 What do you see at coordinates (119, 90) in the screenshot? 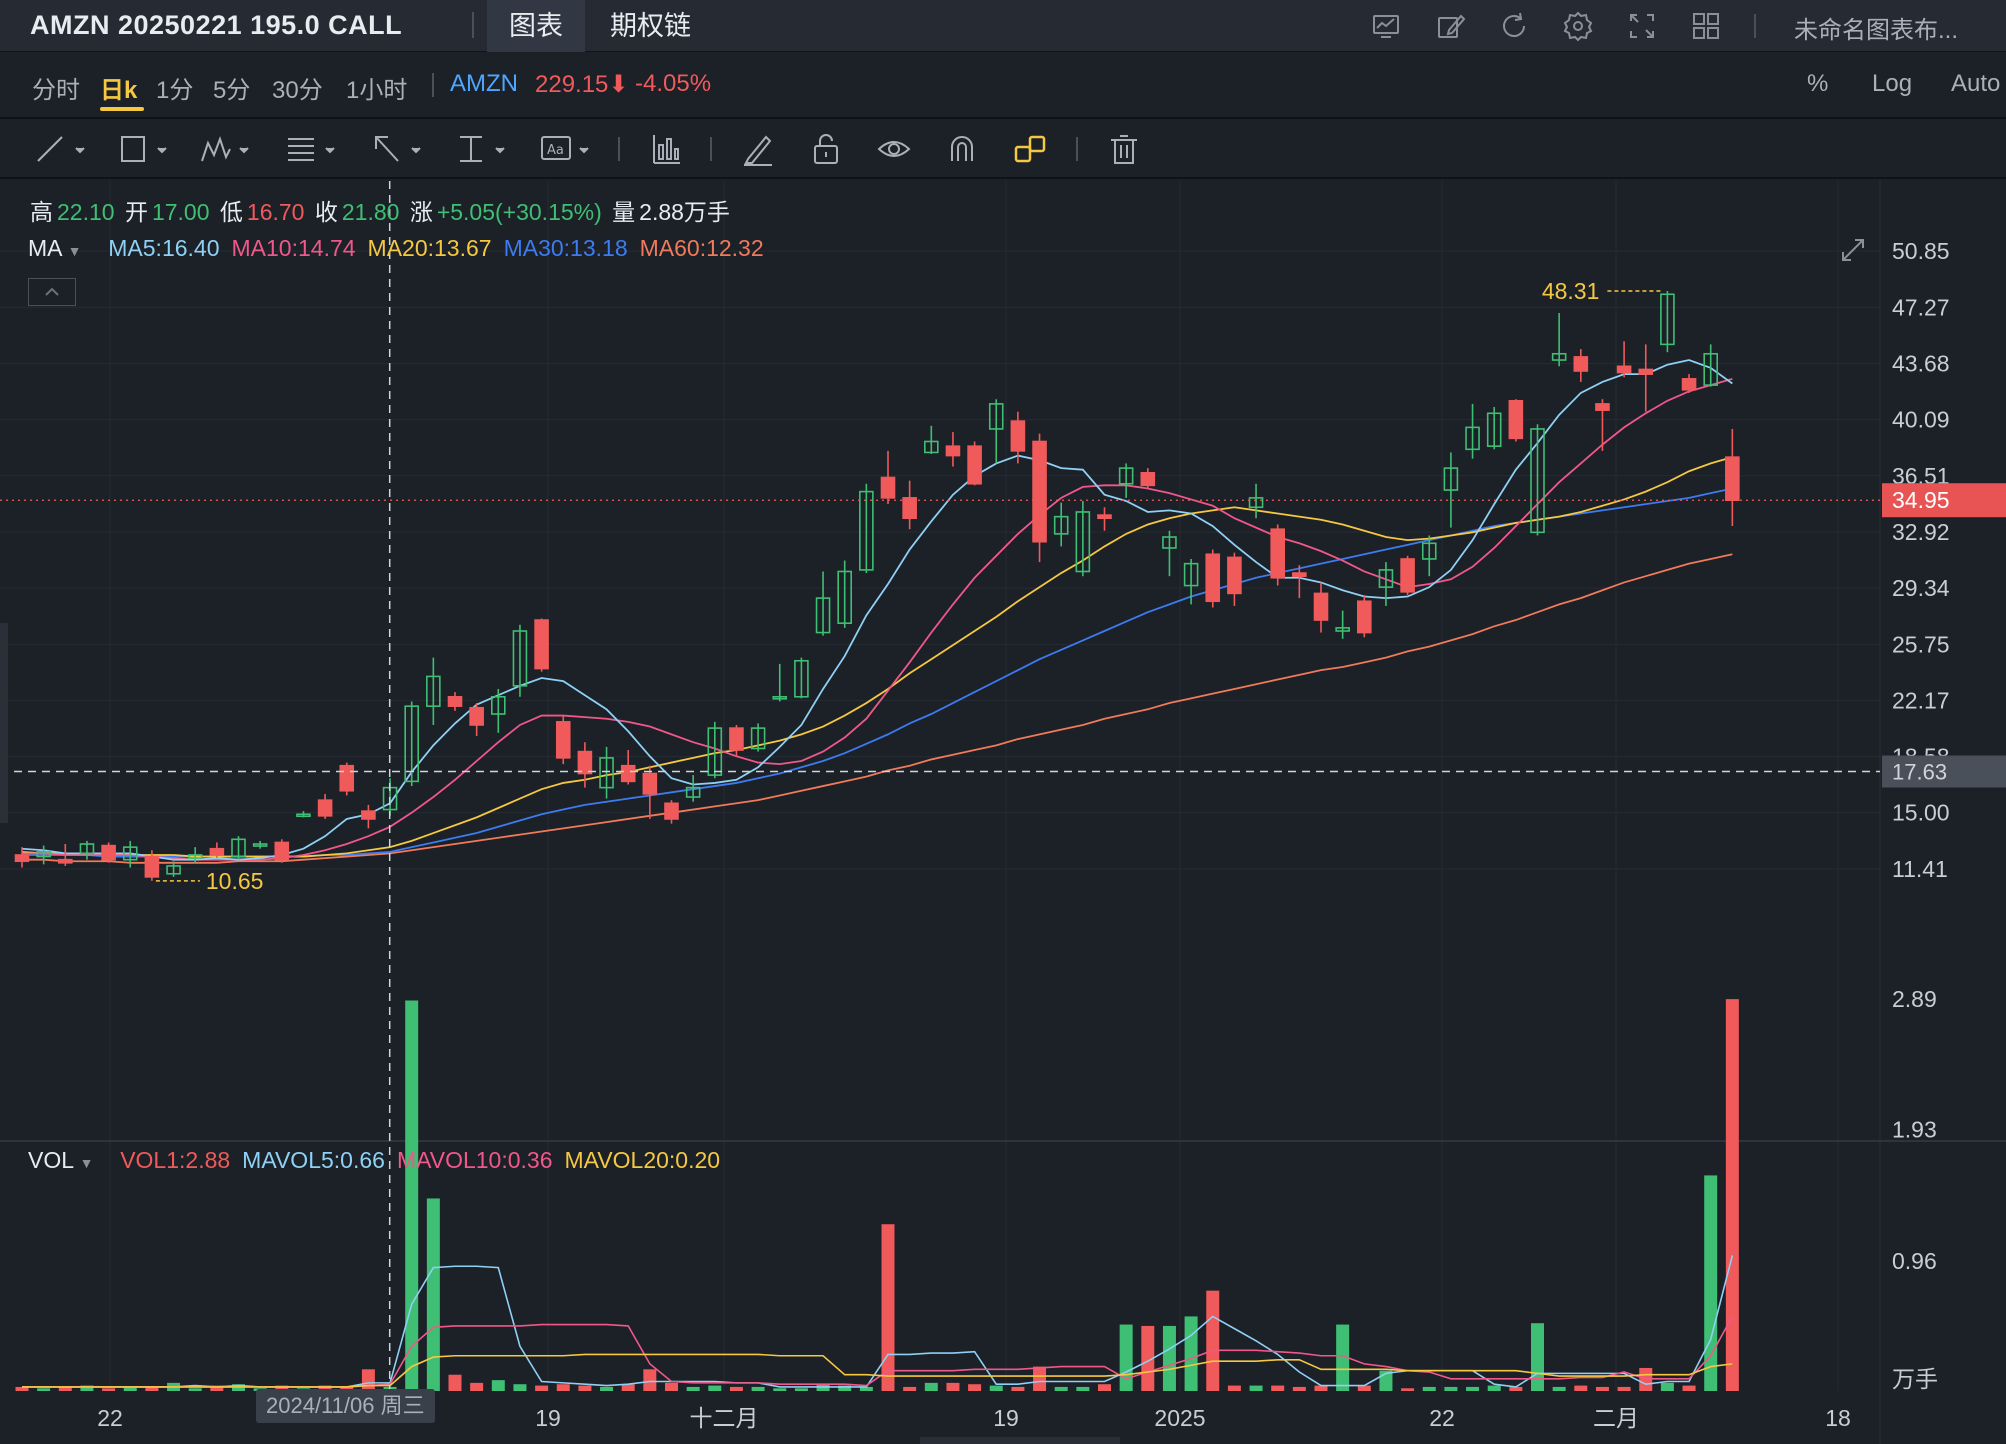
I see `period-daily: 日k` at bounding box center [119, 90].